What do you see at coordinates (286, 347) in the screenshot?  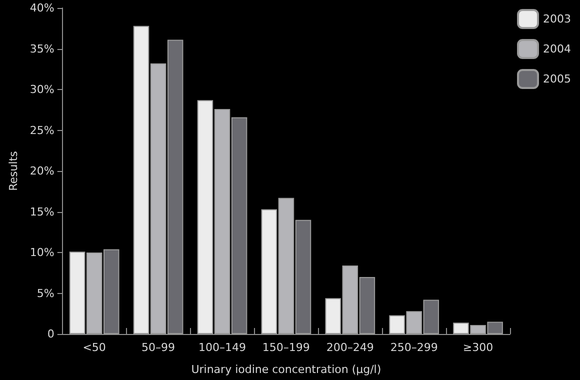 I see `x-tick-label: 150–199` at bounding box center [286, 347].